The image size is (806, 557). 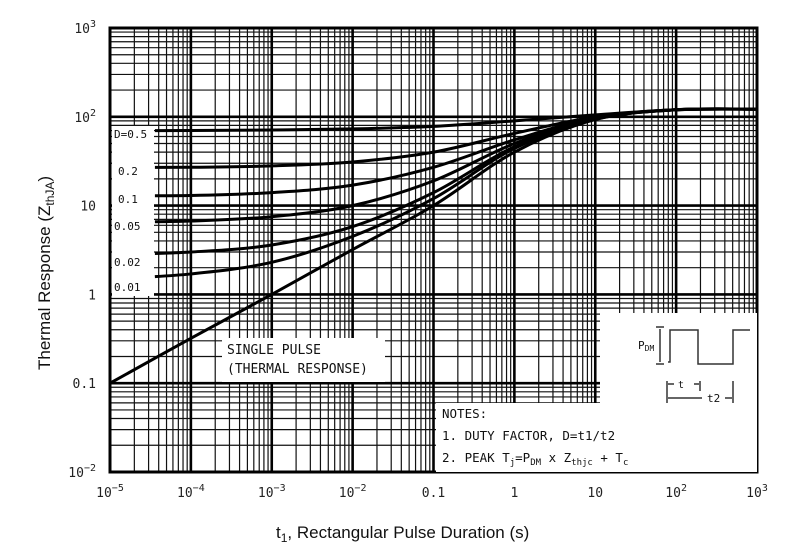 What do you see at coordinates (130, 211) in the screenshot?
I see `duty-labels: D=0.5 0.2 0.1 0.05 0.02 0.01` at bounding box center [130, 211].